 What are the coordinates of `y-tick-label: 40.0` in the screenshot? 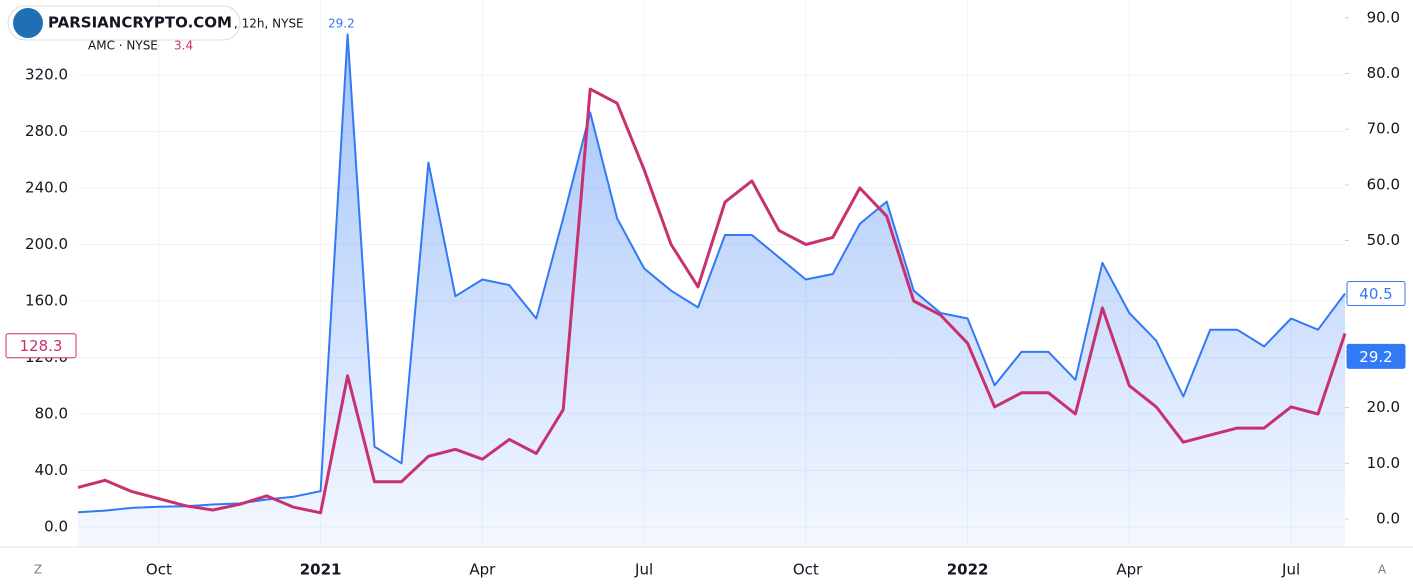 It's located at (51, 470).